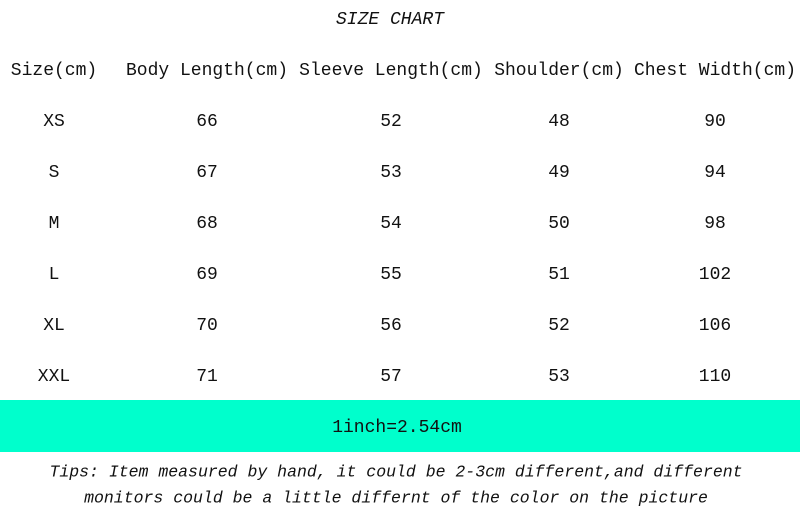 The image size is (800, 513). Describe the element at coordinates (715, 71) in the screenshot. I see `column-header: Chest Width(cm)` at that location.